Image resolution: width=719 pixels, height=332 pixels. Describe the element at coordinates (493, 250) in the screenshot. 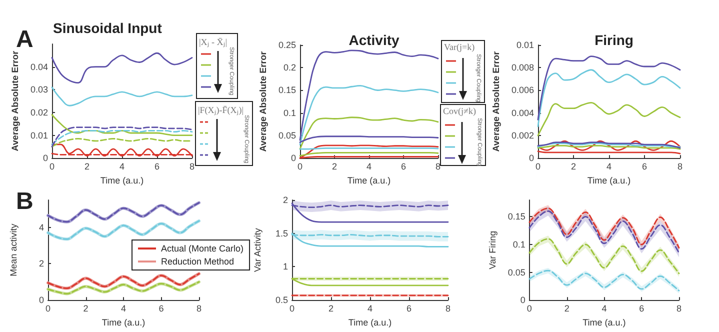

I see `y-axis-title: Var Firing` at that location.